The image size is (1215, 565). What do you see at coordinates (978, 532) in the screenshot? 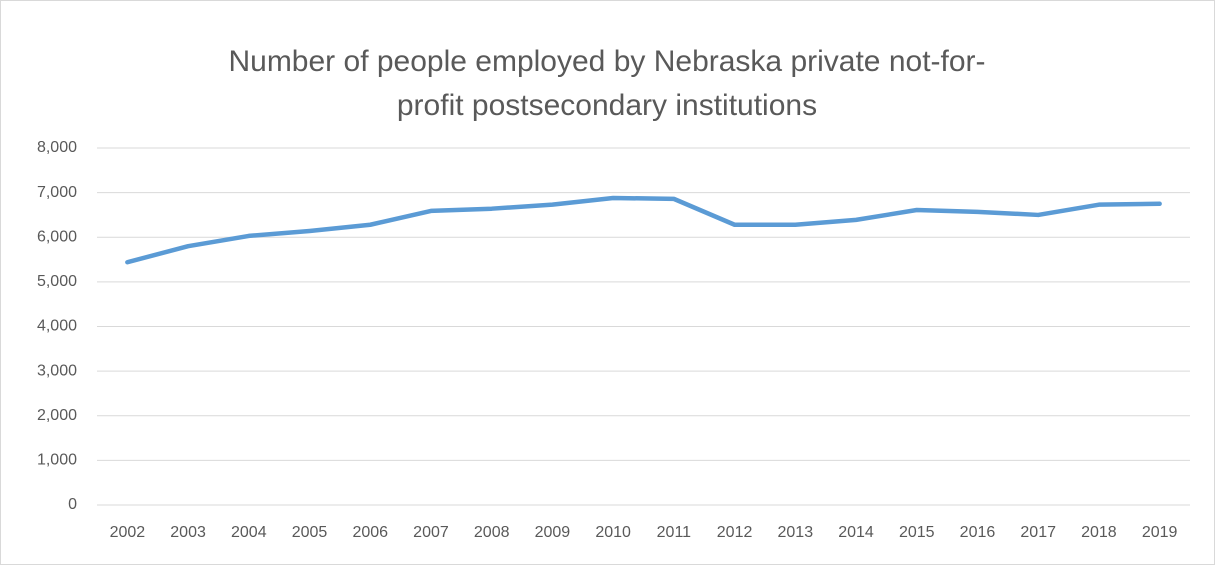
I see `x-tick-label: 2016` at bounding box center [978, 532].